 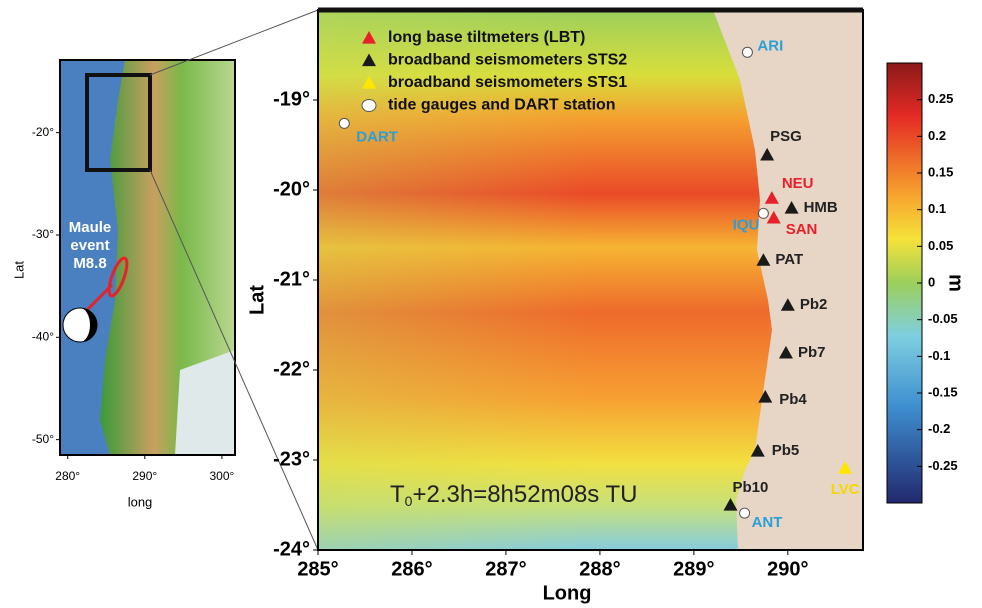 What do you see at coordinates (937, 135) in the screenshot?
I see `colorbar-tick-label: 0.2` at bounding box center [937, 135].